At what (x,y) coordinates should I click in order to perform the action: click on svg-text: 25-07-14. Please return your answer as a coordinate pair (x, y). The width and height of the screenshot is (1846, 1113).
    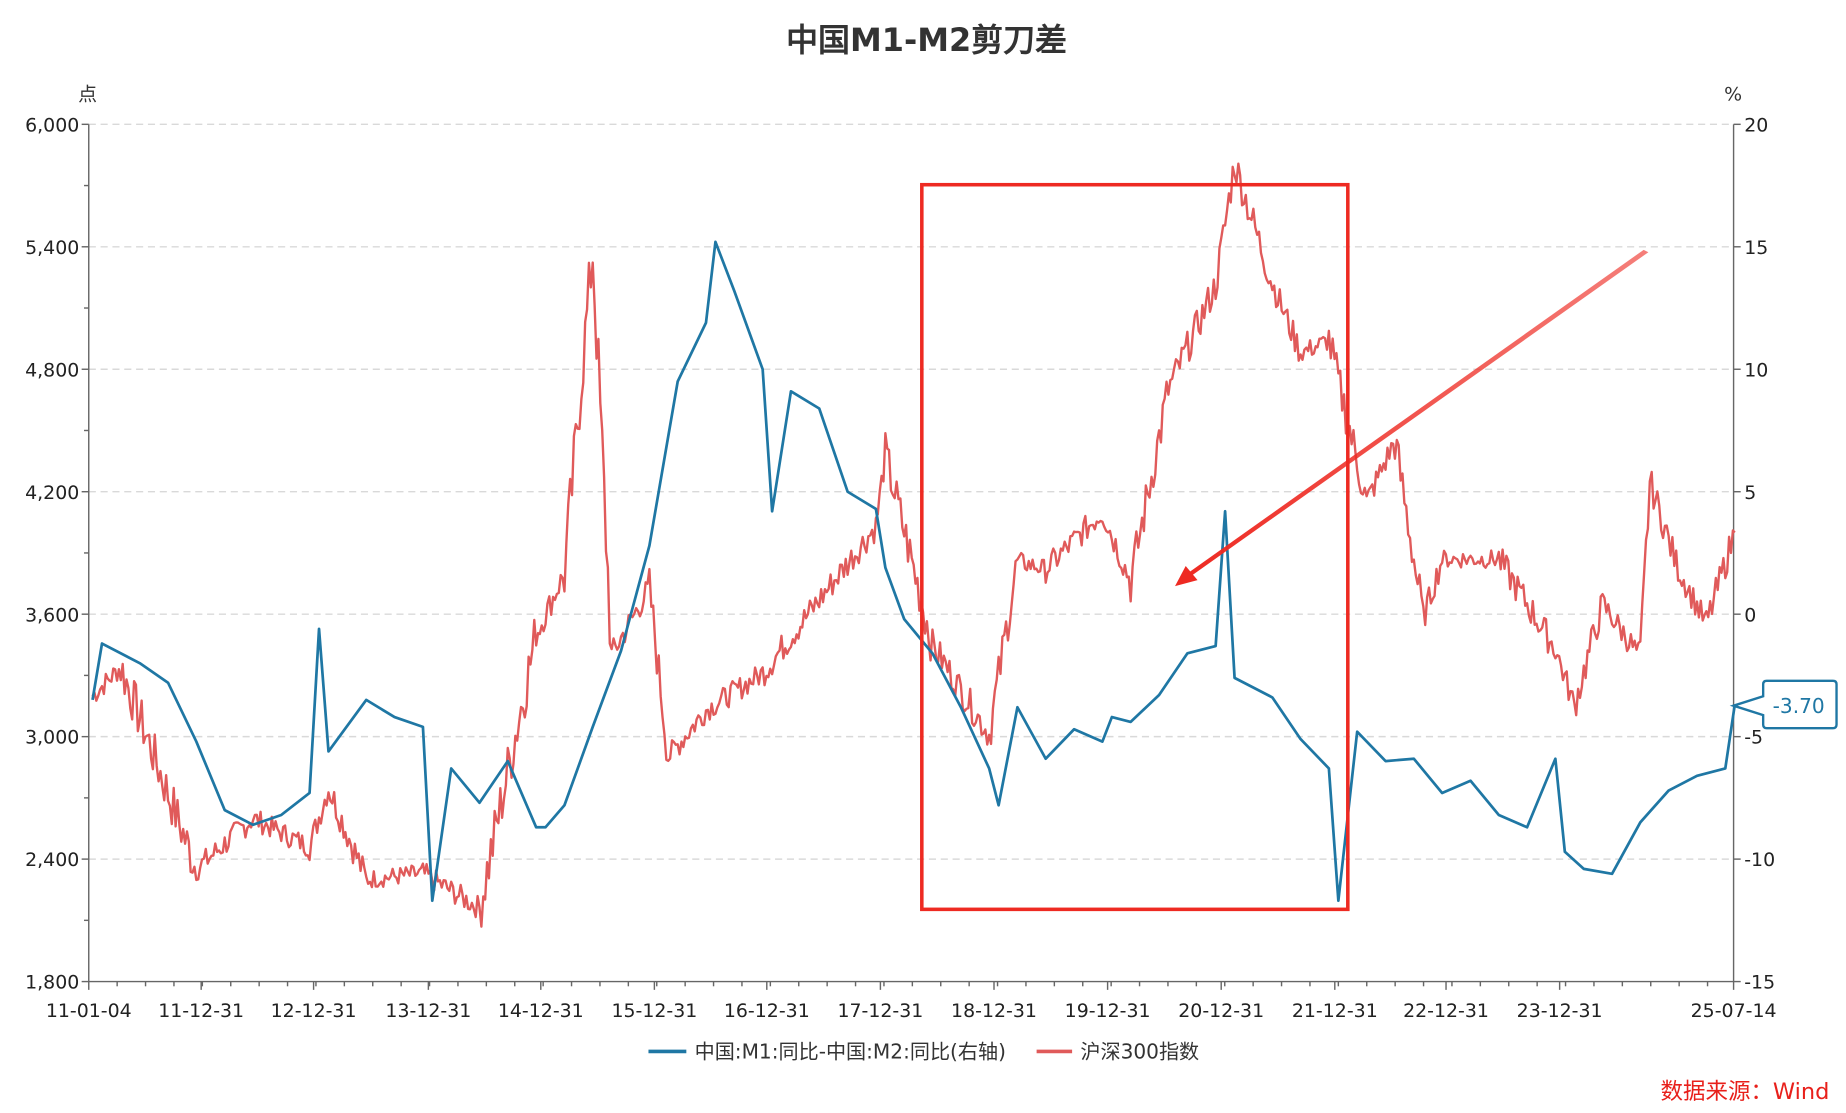
    Looking at the image, I should click on (1734, 1011).